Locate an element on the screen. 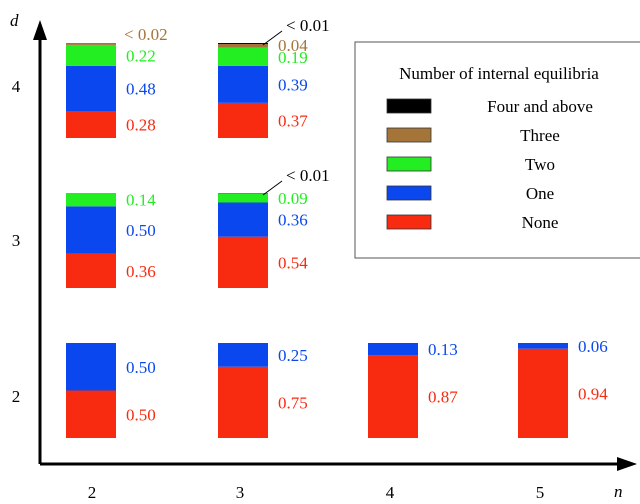 The image size is (640, 504). value-label: 0.09 is located at coordinates (293, 198).